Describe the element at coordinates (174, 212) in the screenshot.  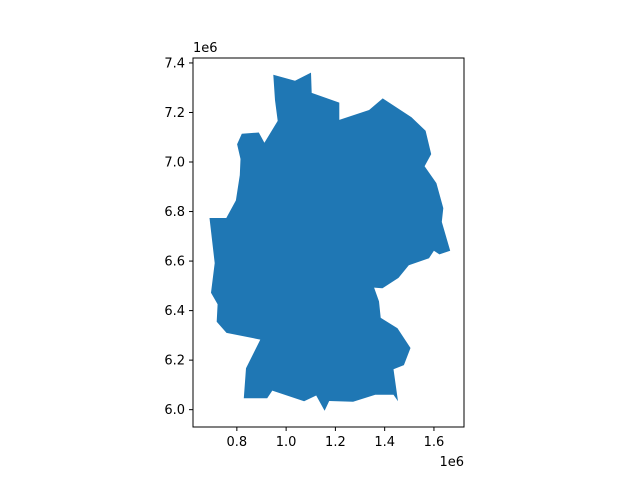
I see `y-tick-label: 6.8` at that location.